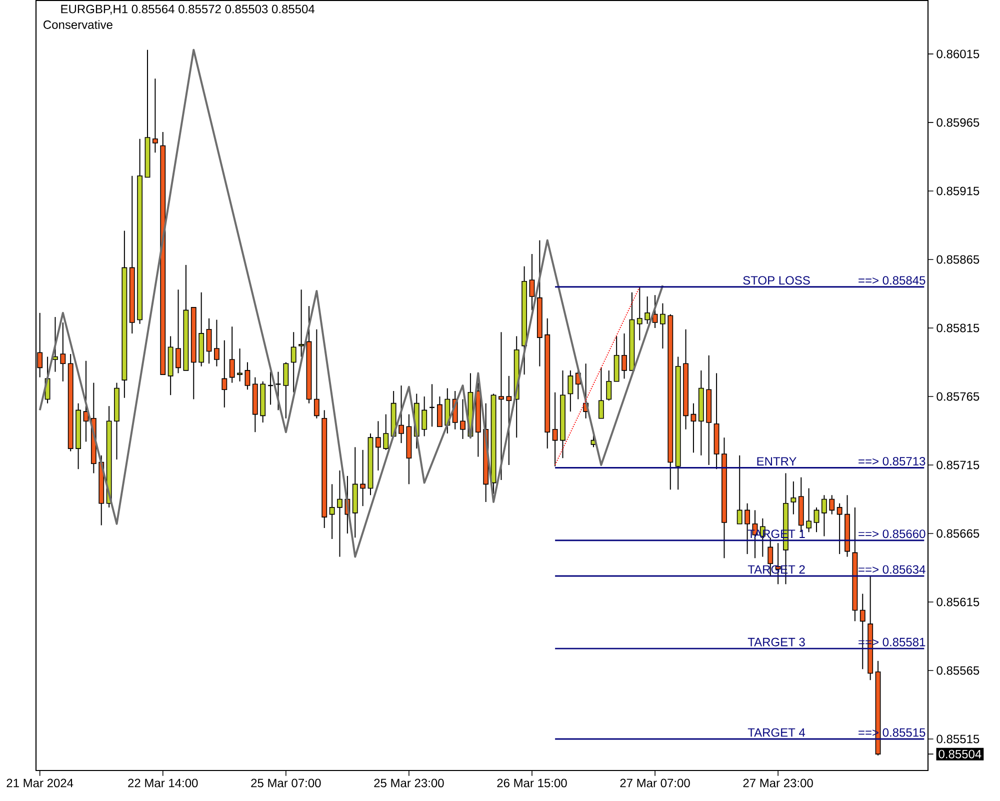  What do you see at coordinates (892, 534) in the screenshot?
I see `data-label: ==> 0.85660` at bounding box center [892, 534].